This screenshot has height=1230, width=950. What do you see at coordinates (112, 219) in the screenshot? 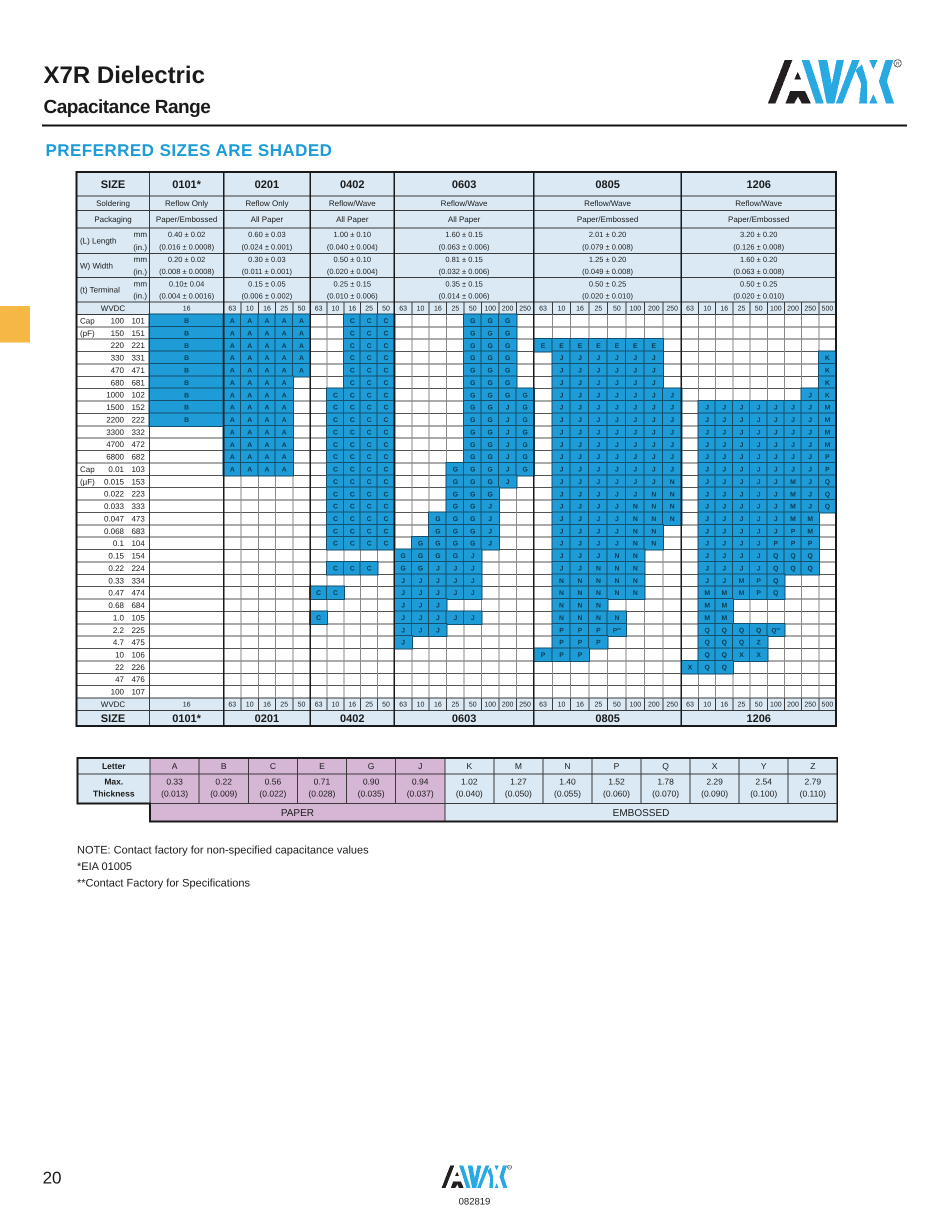
I see `svg-text: Packaging` at bounding box center [112, 219].